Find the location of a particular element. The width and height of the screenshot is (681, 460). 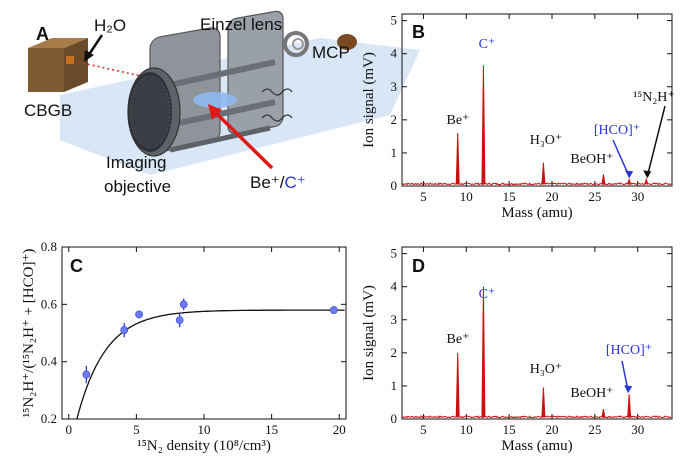

mcp-detector is located at coordinates (347, 42).